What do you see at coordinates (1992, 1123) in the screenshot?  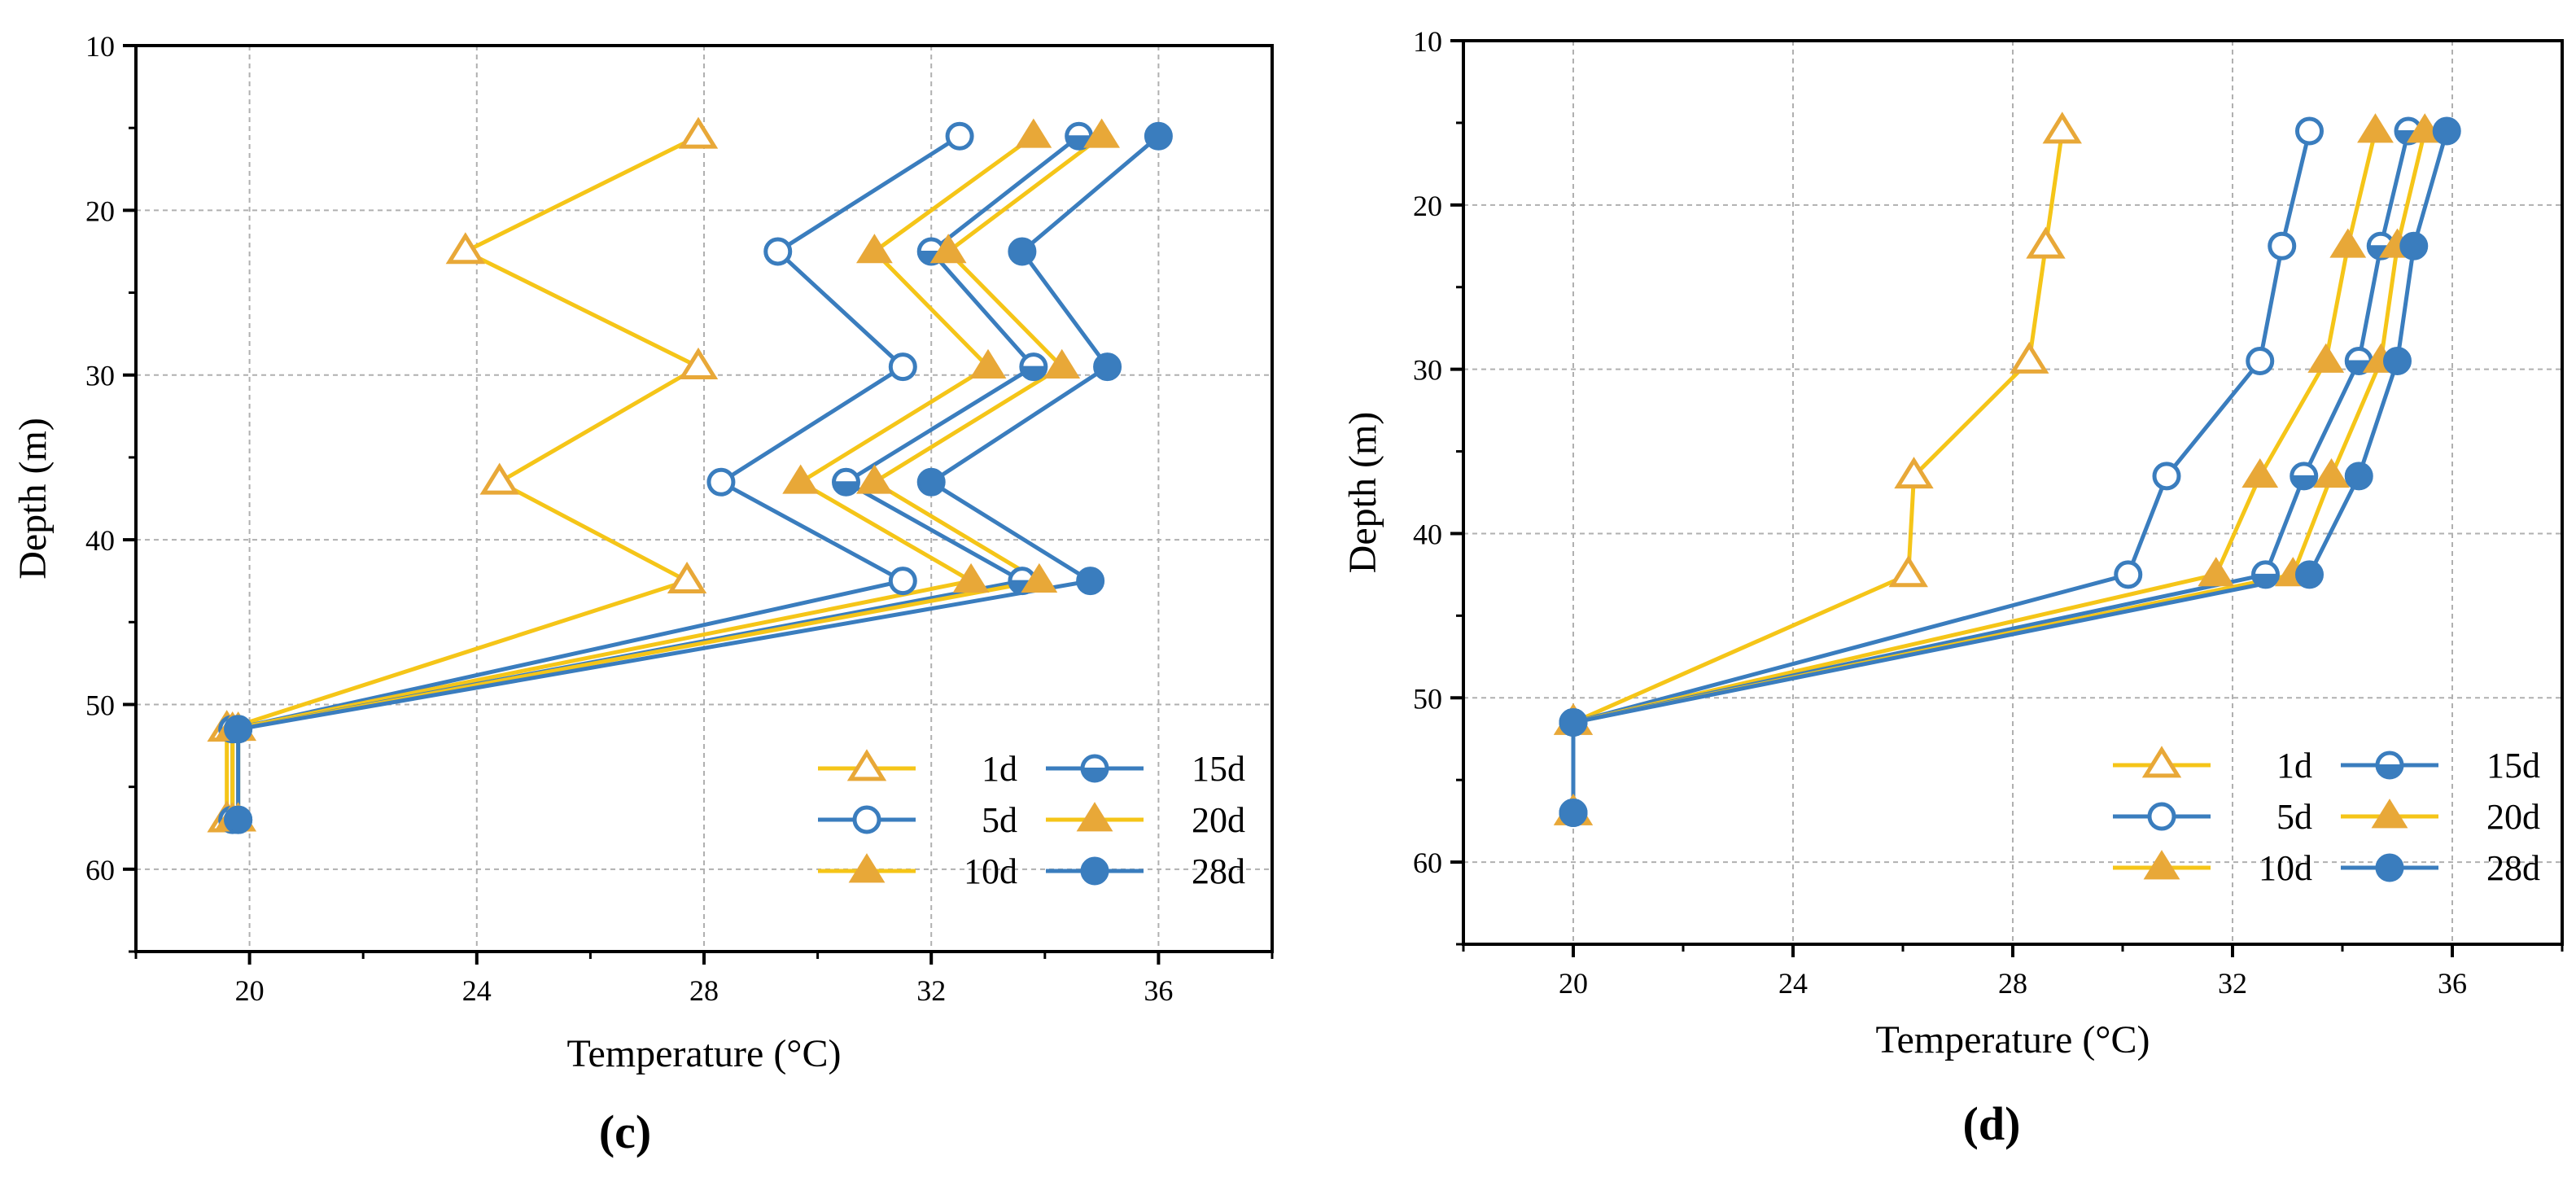 I see `panel-label: (d)` at bounding box center [1992, 1123].